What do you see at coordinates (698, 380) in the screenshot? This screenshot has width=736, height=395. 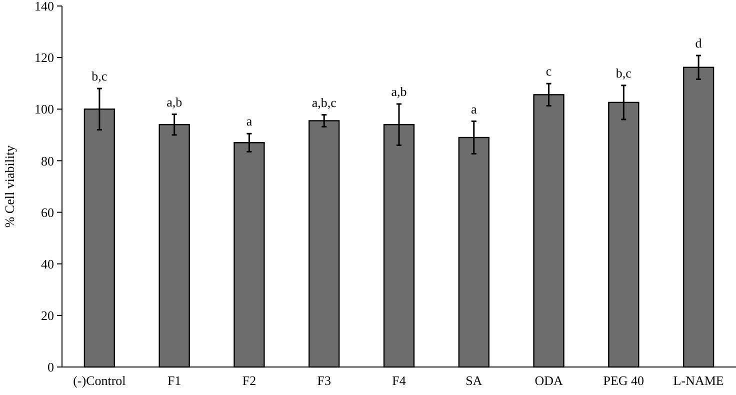 I see `x-tick-label: L-NAME` at bounding box center [698, 380].